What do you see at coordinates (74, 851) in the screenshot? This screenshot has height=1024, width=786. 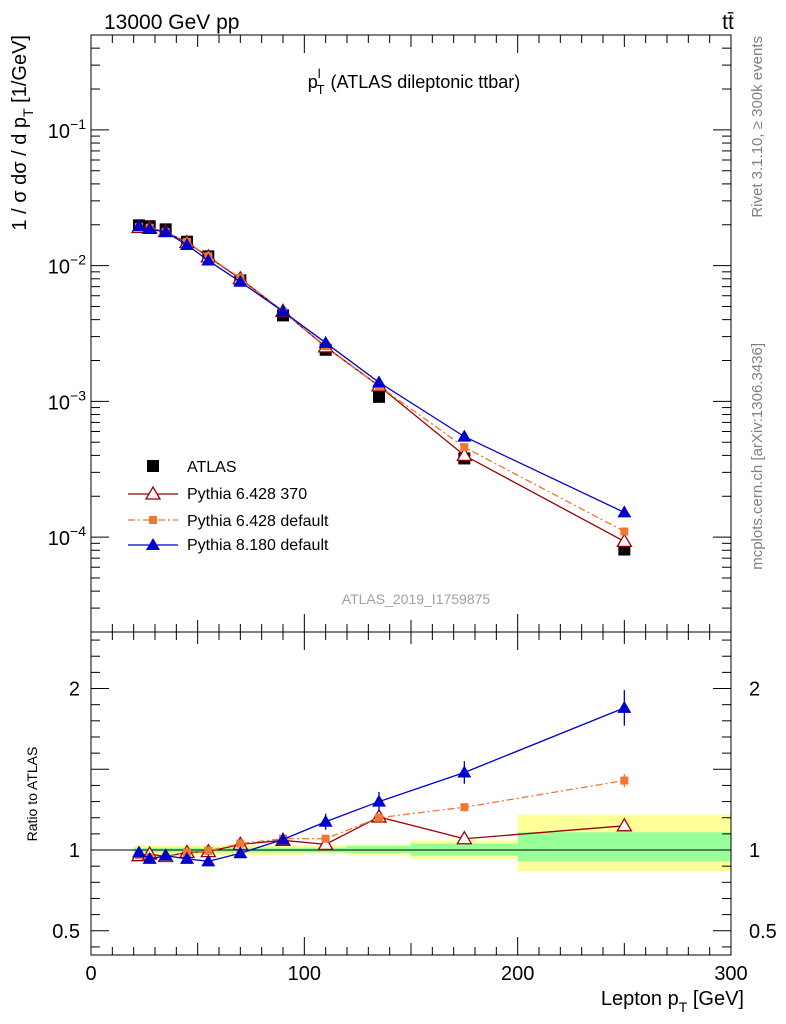 I see `ratio-y-tick-label-left: 1` at bounding box center [74, 851].